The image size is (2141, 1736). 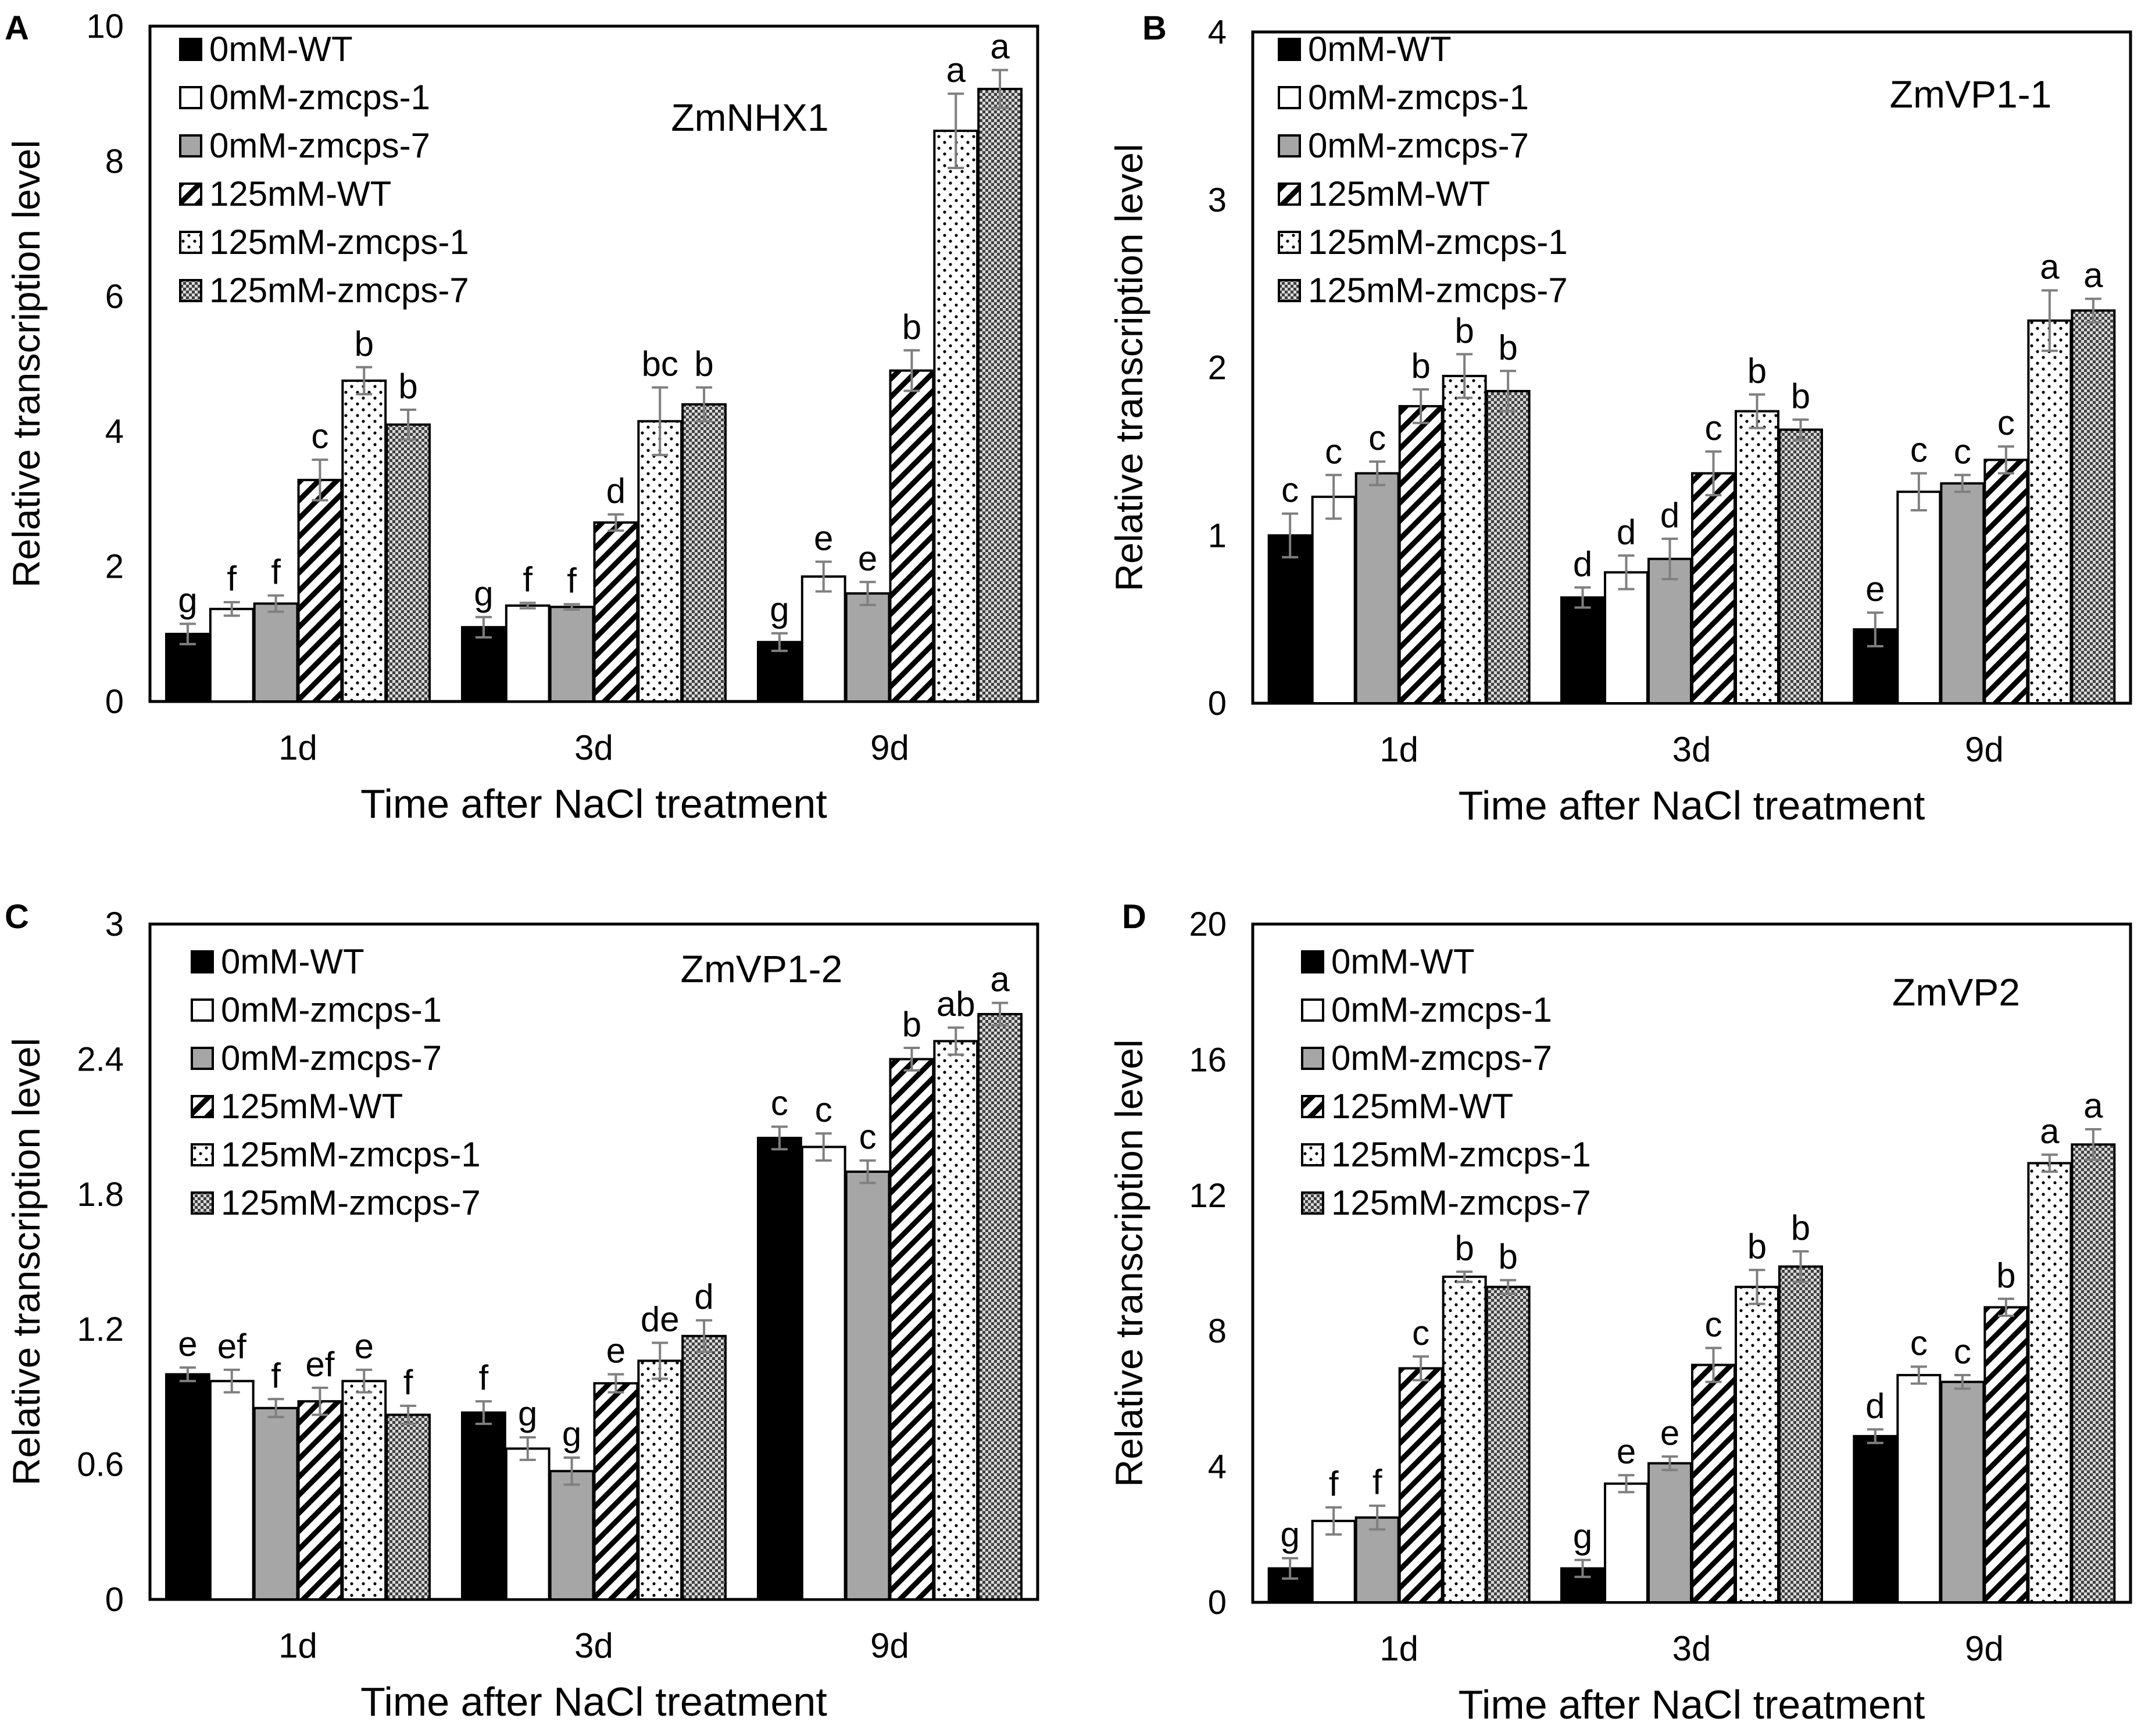 What do you see at coordinates (593, 1645) in the screenshot?
I see `x-tick-label: 3d` at bounding box center [593, 1645].